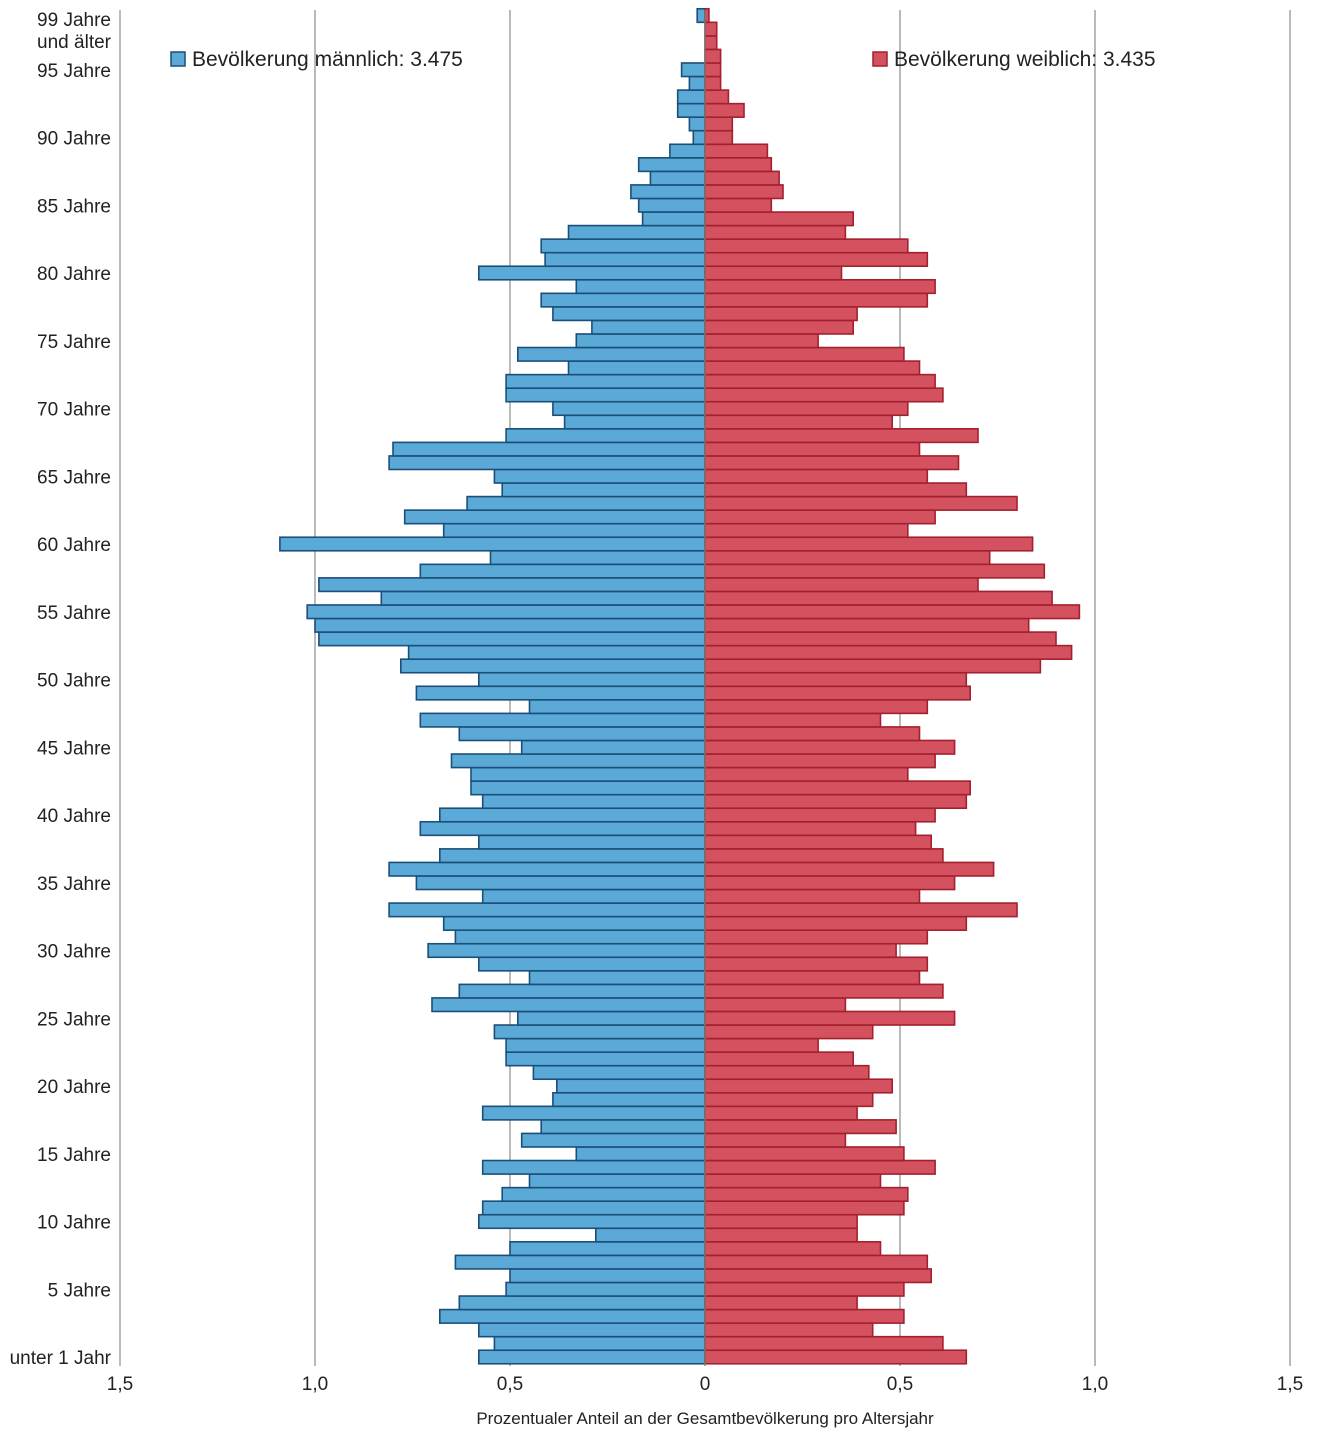  What do you see at coordinates (74, 952) in the screenshot?
I see `y-tick-label: 30 Jahre` at bounding box center [74, 952].